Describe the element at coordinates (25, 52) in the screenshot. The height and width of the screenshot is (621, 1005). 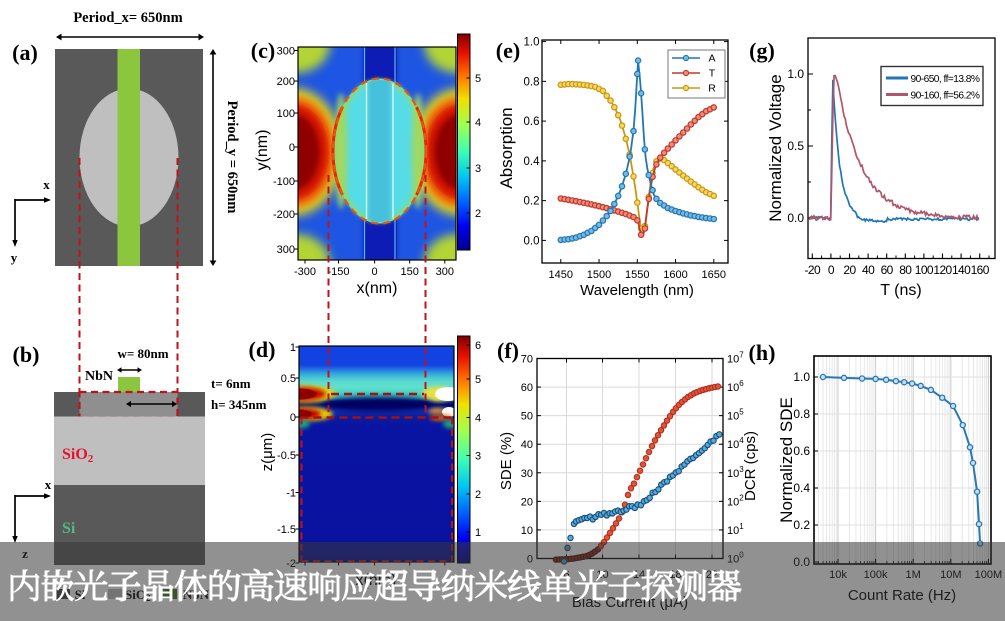
I see `svg-text: (a)` at that location.